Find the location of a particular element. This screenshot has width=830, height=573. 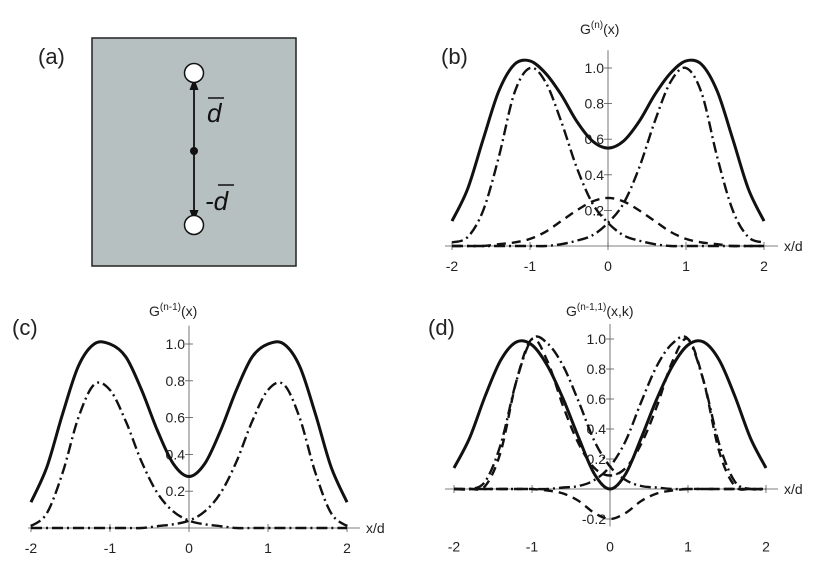

panel-d-xtick-label: 0 is located at coordinates (610, 547).